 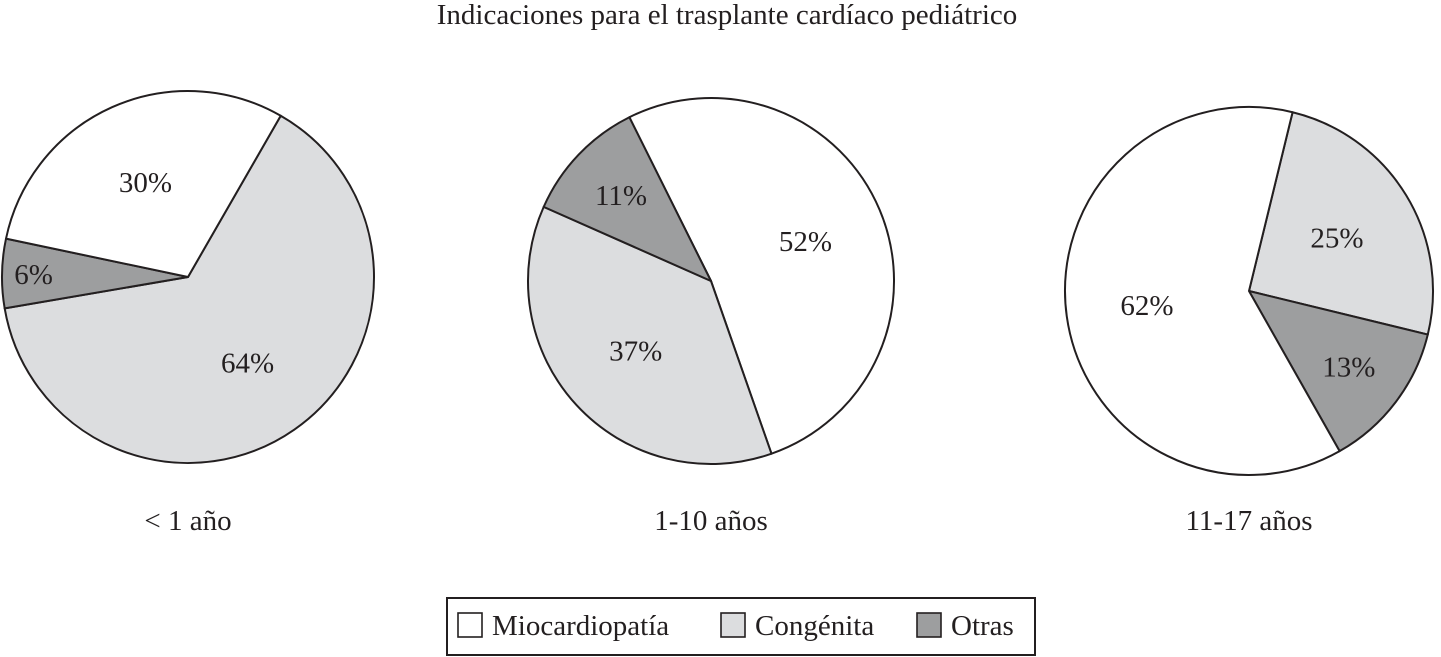 I want to click on pie-under-1-year: 64% 6% 30%, so click(x=188, y=277).